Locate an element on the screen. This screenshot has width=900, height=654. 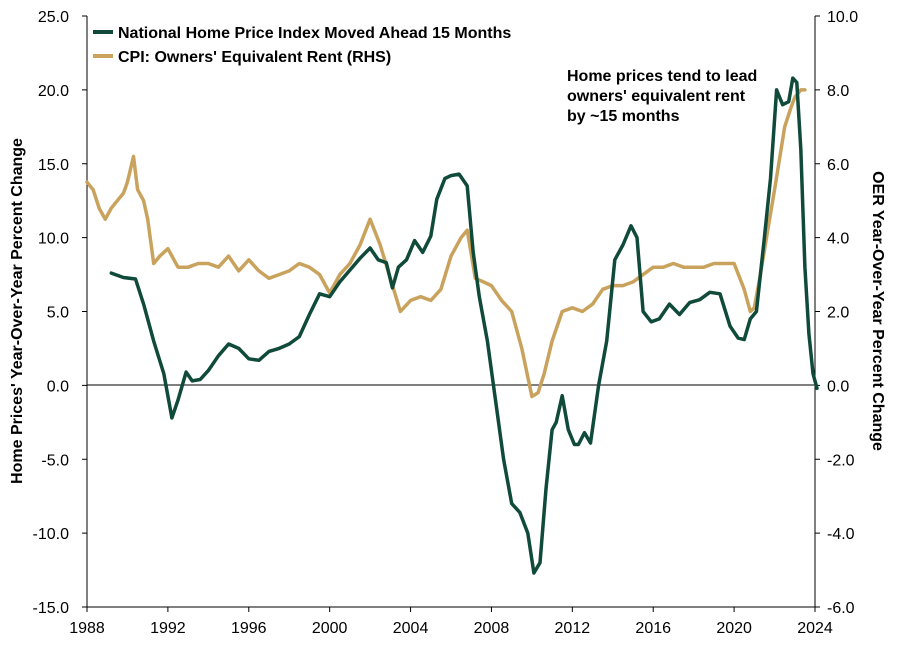
left-tick-label: 15.0 is located at coordinates (53, 165).